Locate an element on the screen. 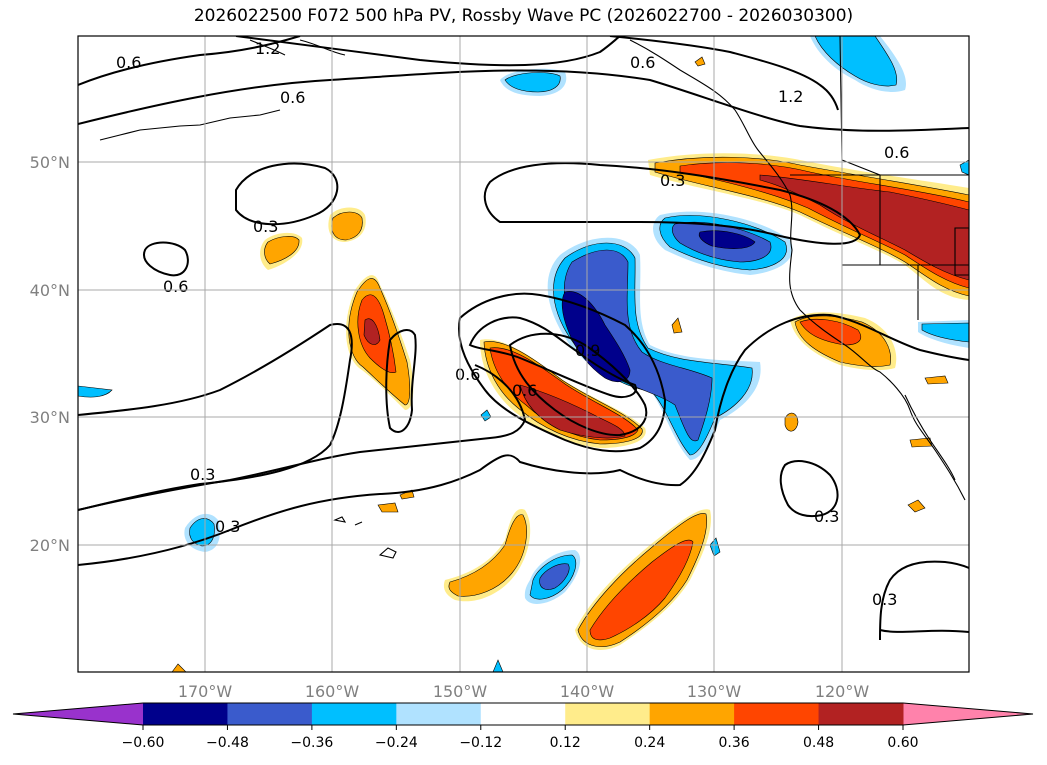 The height and width of the screenshot is (765, 1047). lat-tick-label: 40°N is located at coordinates (50, 290).